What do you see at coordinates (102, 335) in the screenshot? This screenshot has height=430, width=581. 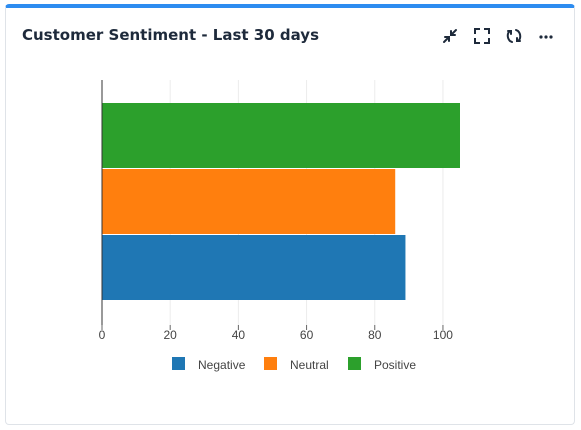 I see `x-tick-label: 0` at bounding box center [102, 335].